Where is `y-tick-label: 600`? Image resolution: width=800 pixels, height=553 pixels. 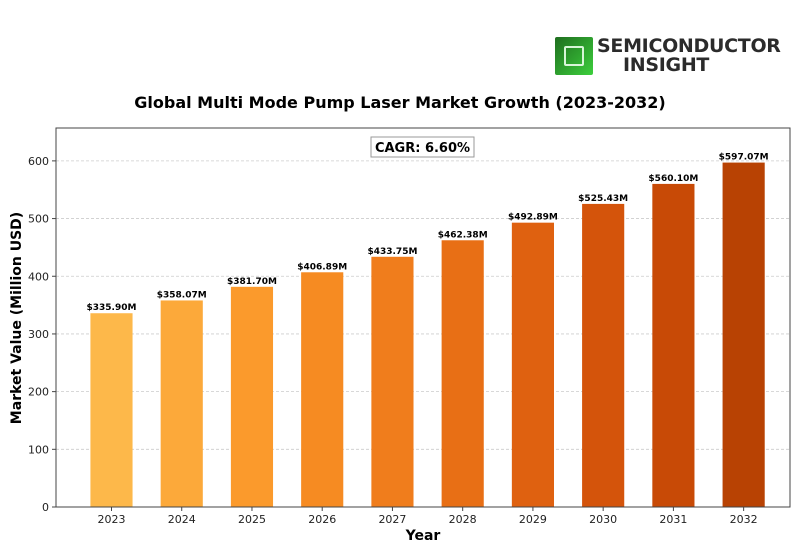 y-tick-label: 600 is located at coordinates (38, 161).